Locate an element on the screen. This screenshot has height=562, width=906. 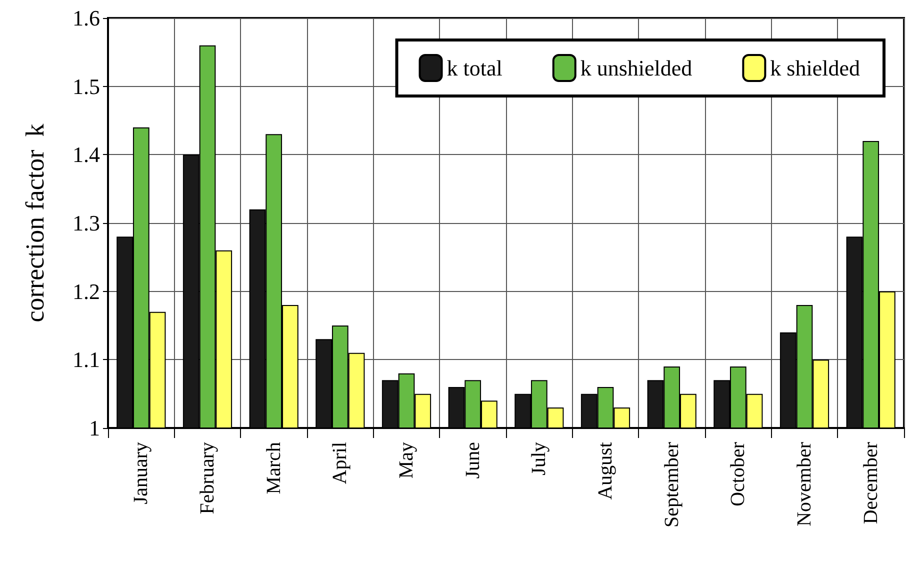
y-tick-label: 1.3 is located at coordinates (86, 223).